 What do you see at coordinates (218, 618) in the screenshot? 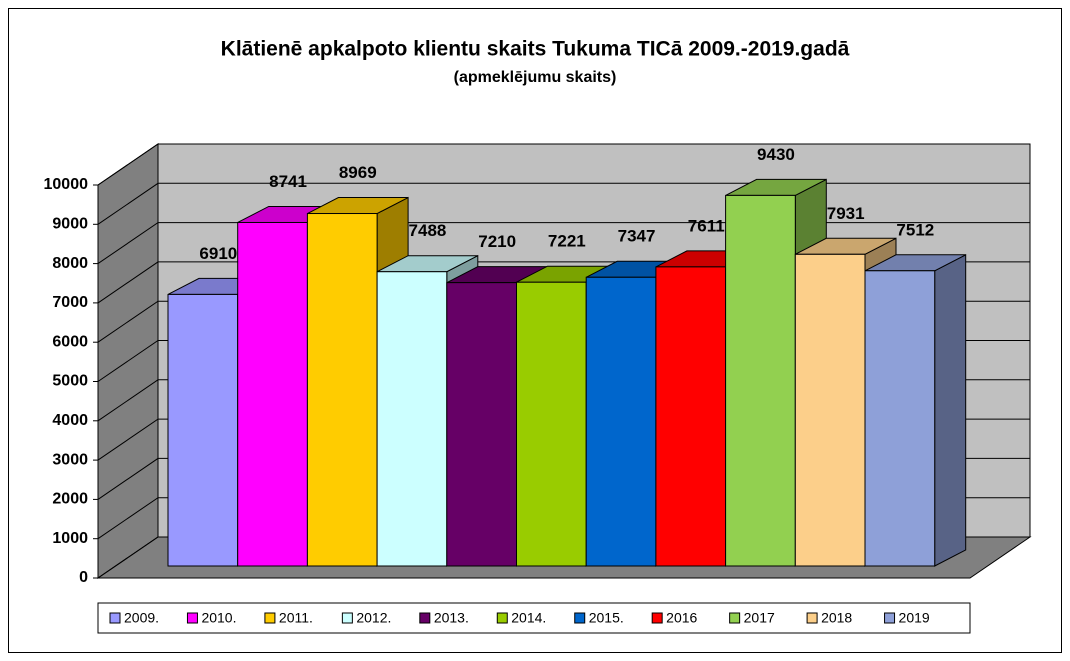
I see `legend-label: 2010.` at bounding box center [218, 618].